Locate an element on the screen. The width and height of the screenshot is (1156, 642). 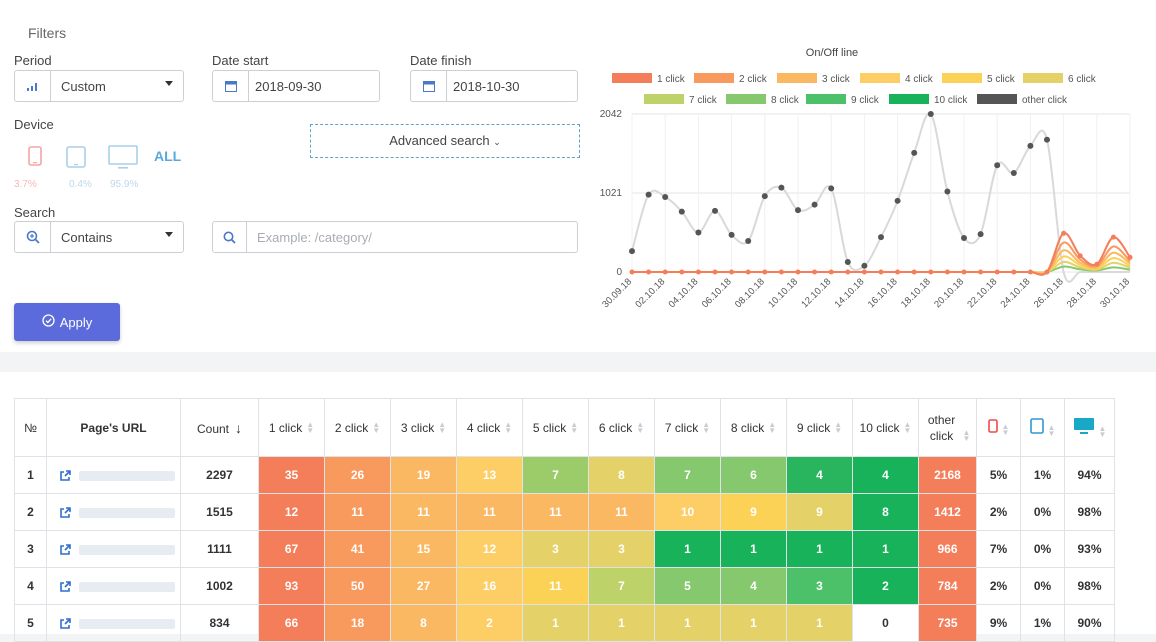
mobile-pct: 3.7% is located at coordinates (25, 184).